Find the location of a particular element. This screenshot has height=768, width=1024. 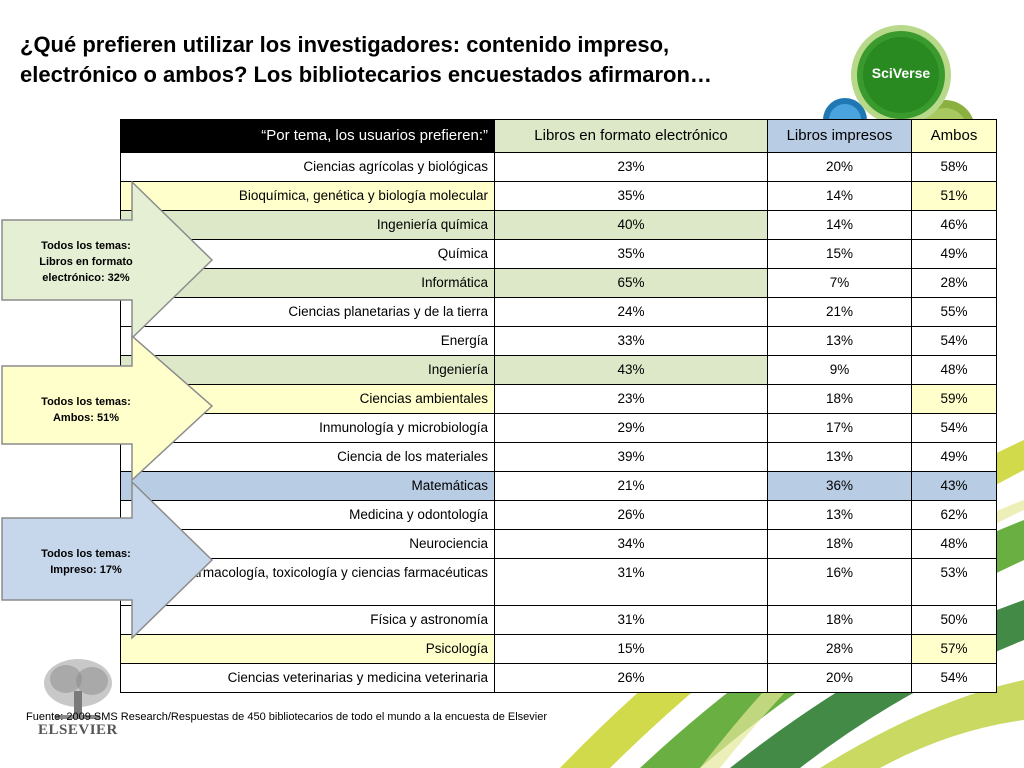

header-ebook: Libros en formato electrónico is located at coordinates (631, 136).